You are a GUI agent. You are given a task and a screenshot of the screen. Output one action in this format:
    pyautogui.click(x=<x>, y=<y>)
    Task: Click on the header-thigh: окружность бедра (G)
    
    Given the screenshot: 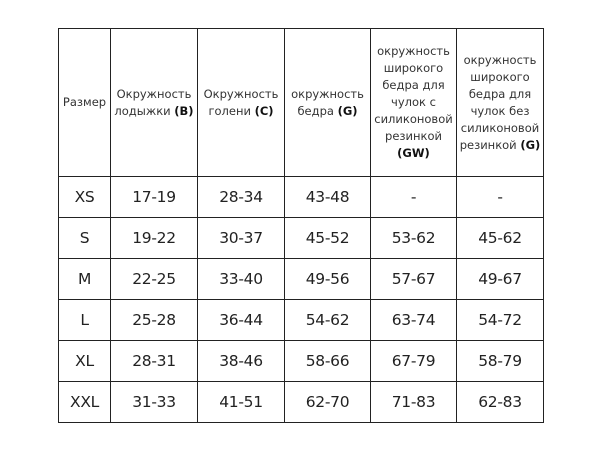 What is the action you would take?
    pyautogui.click(x=327, y=102)
    